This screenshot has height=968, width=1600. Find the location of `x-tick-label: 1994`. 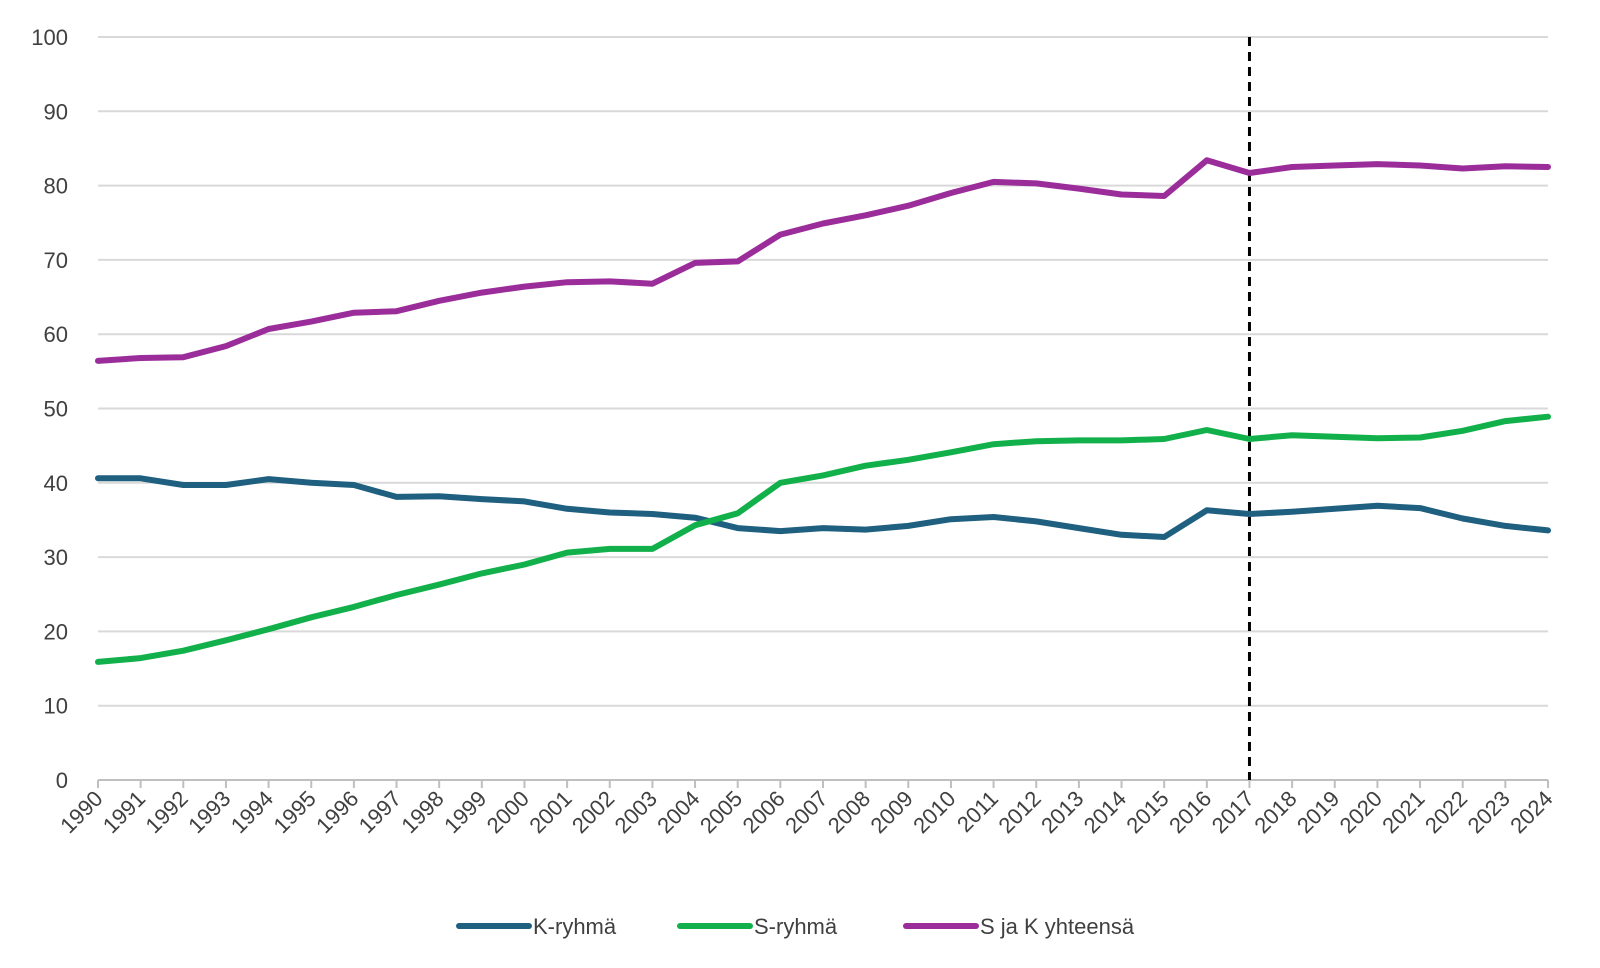

x-tick-label: 1994 is located at coordinates (252, 812).